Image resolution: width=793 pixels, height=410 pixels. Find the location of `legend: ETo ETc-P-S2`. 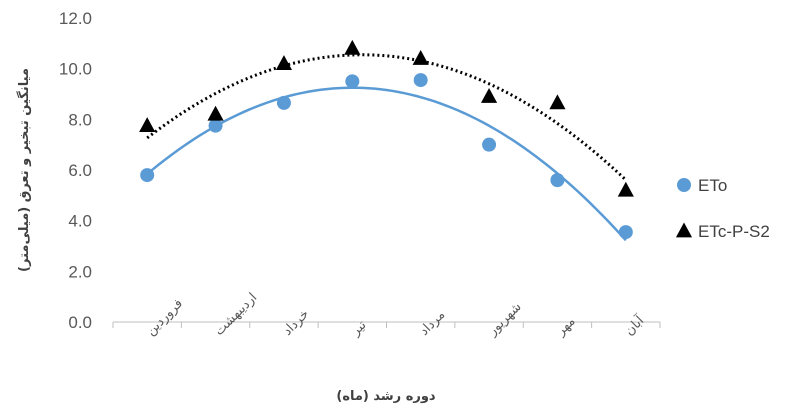

legend: ETo ETc-P-S2 is located at coordinates (722, 208).